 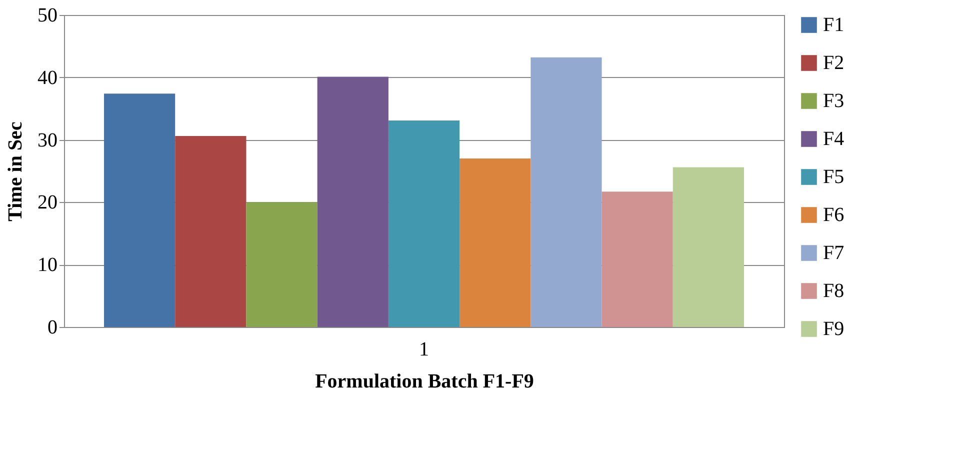 I want to click on legend-label: F4, so click(x=833, y=139).